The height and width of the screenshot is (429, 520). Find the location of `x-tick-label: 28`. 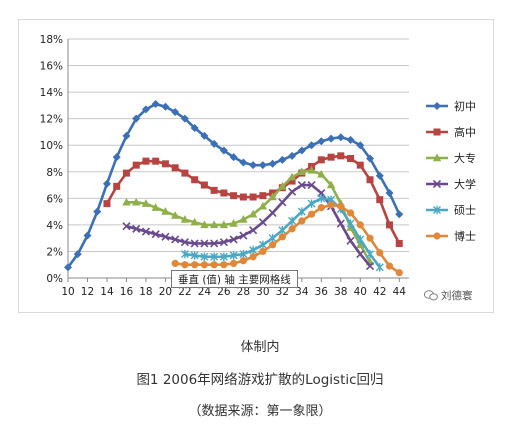

x-tick-label: 28 is located at coordinates (243, 292).